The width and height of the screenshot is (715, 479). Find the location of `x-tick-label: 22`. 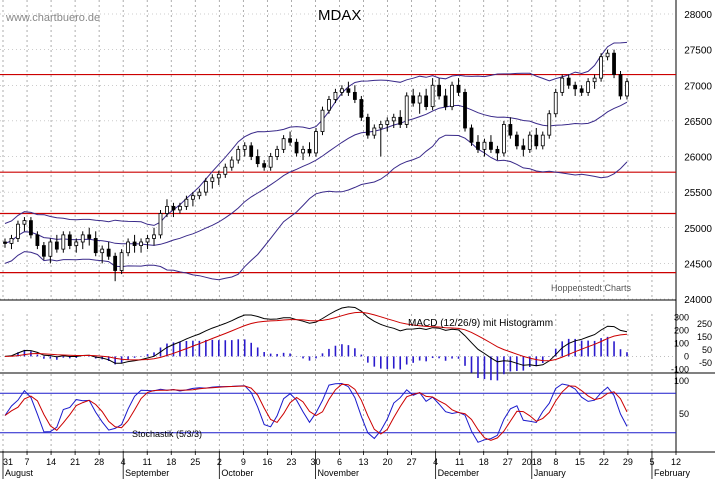

x-tick-label: 22 is located at coordinates (604, 462).